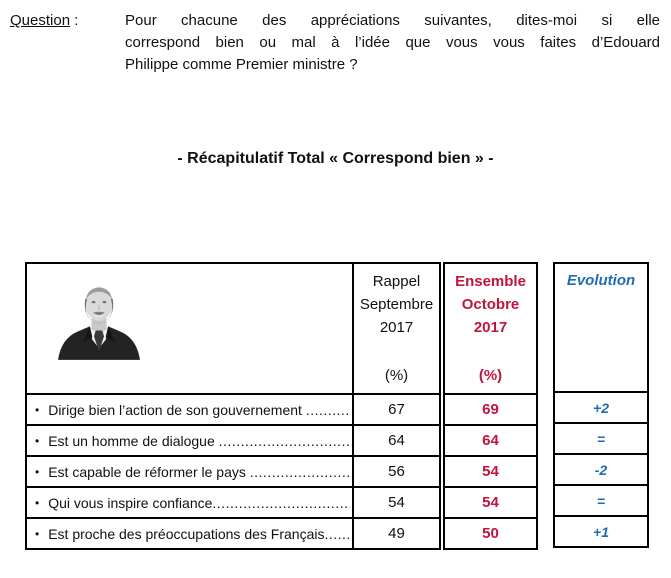 The width and height of the screenshot is (671, 578). I want to click on rappel-value: 49, so click(397, 533).